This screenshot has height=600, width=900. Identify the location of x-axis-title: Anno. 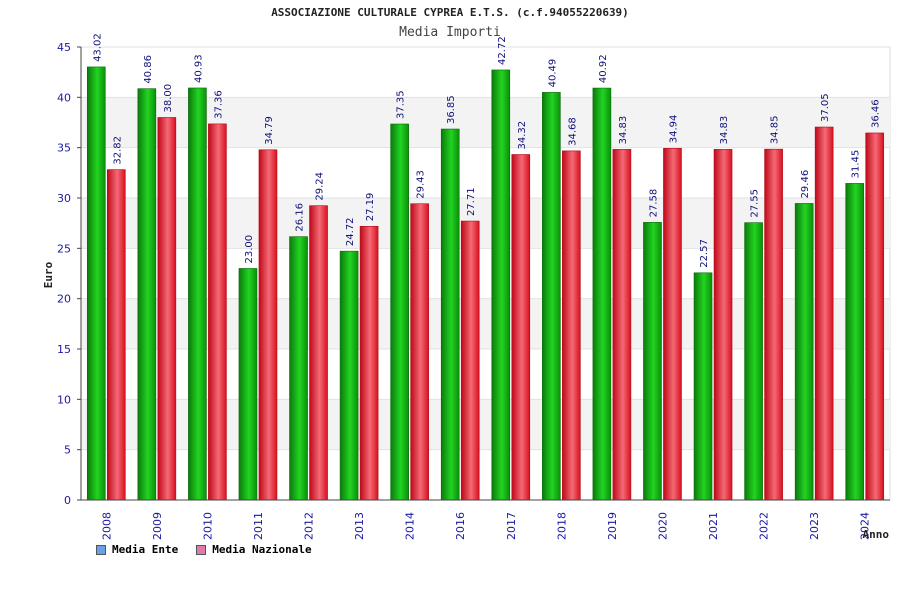
(876, 534).